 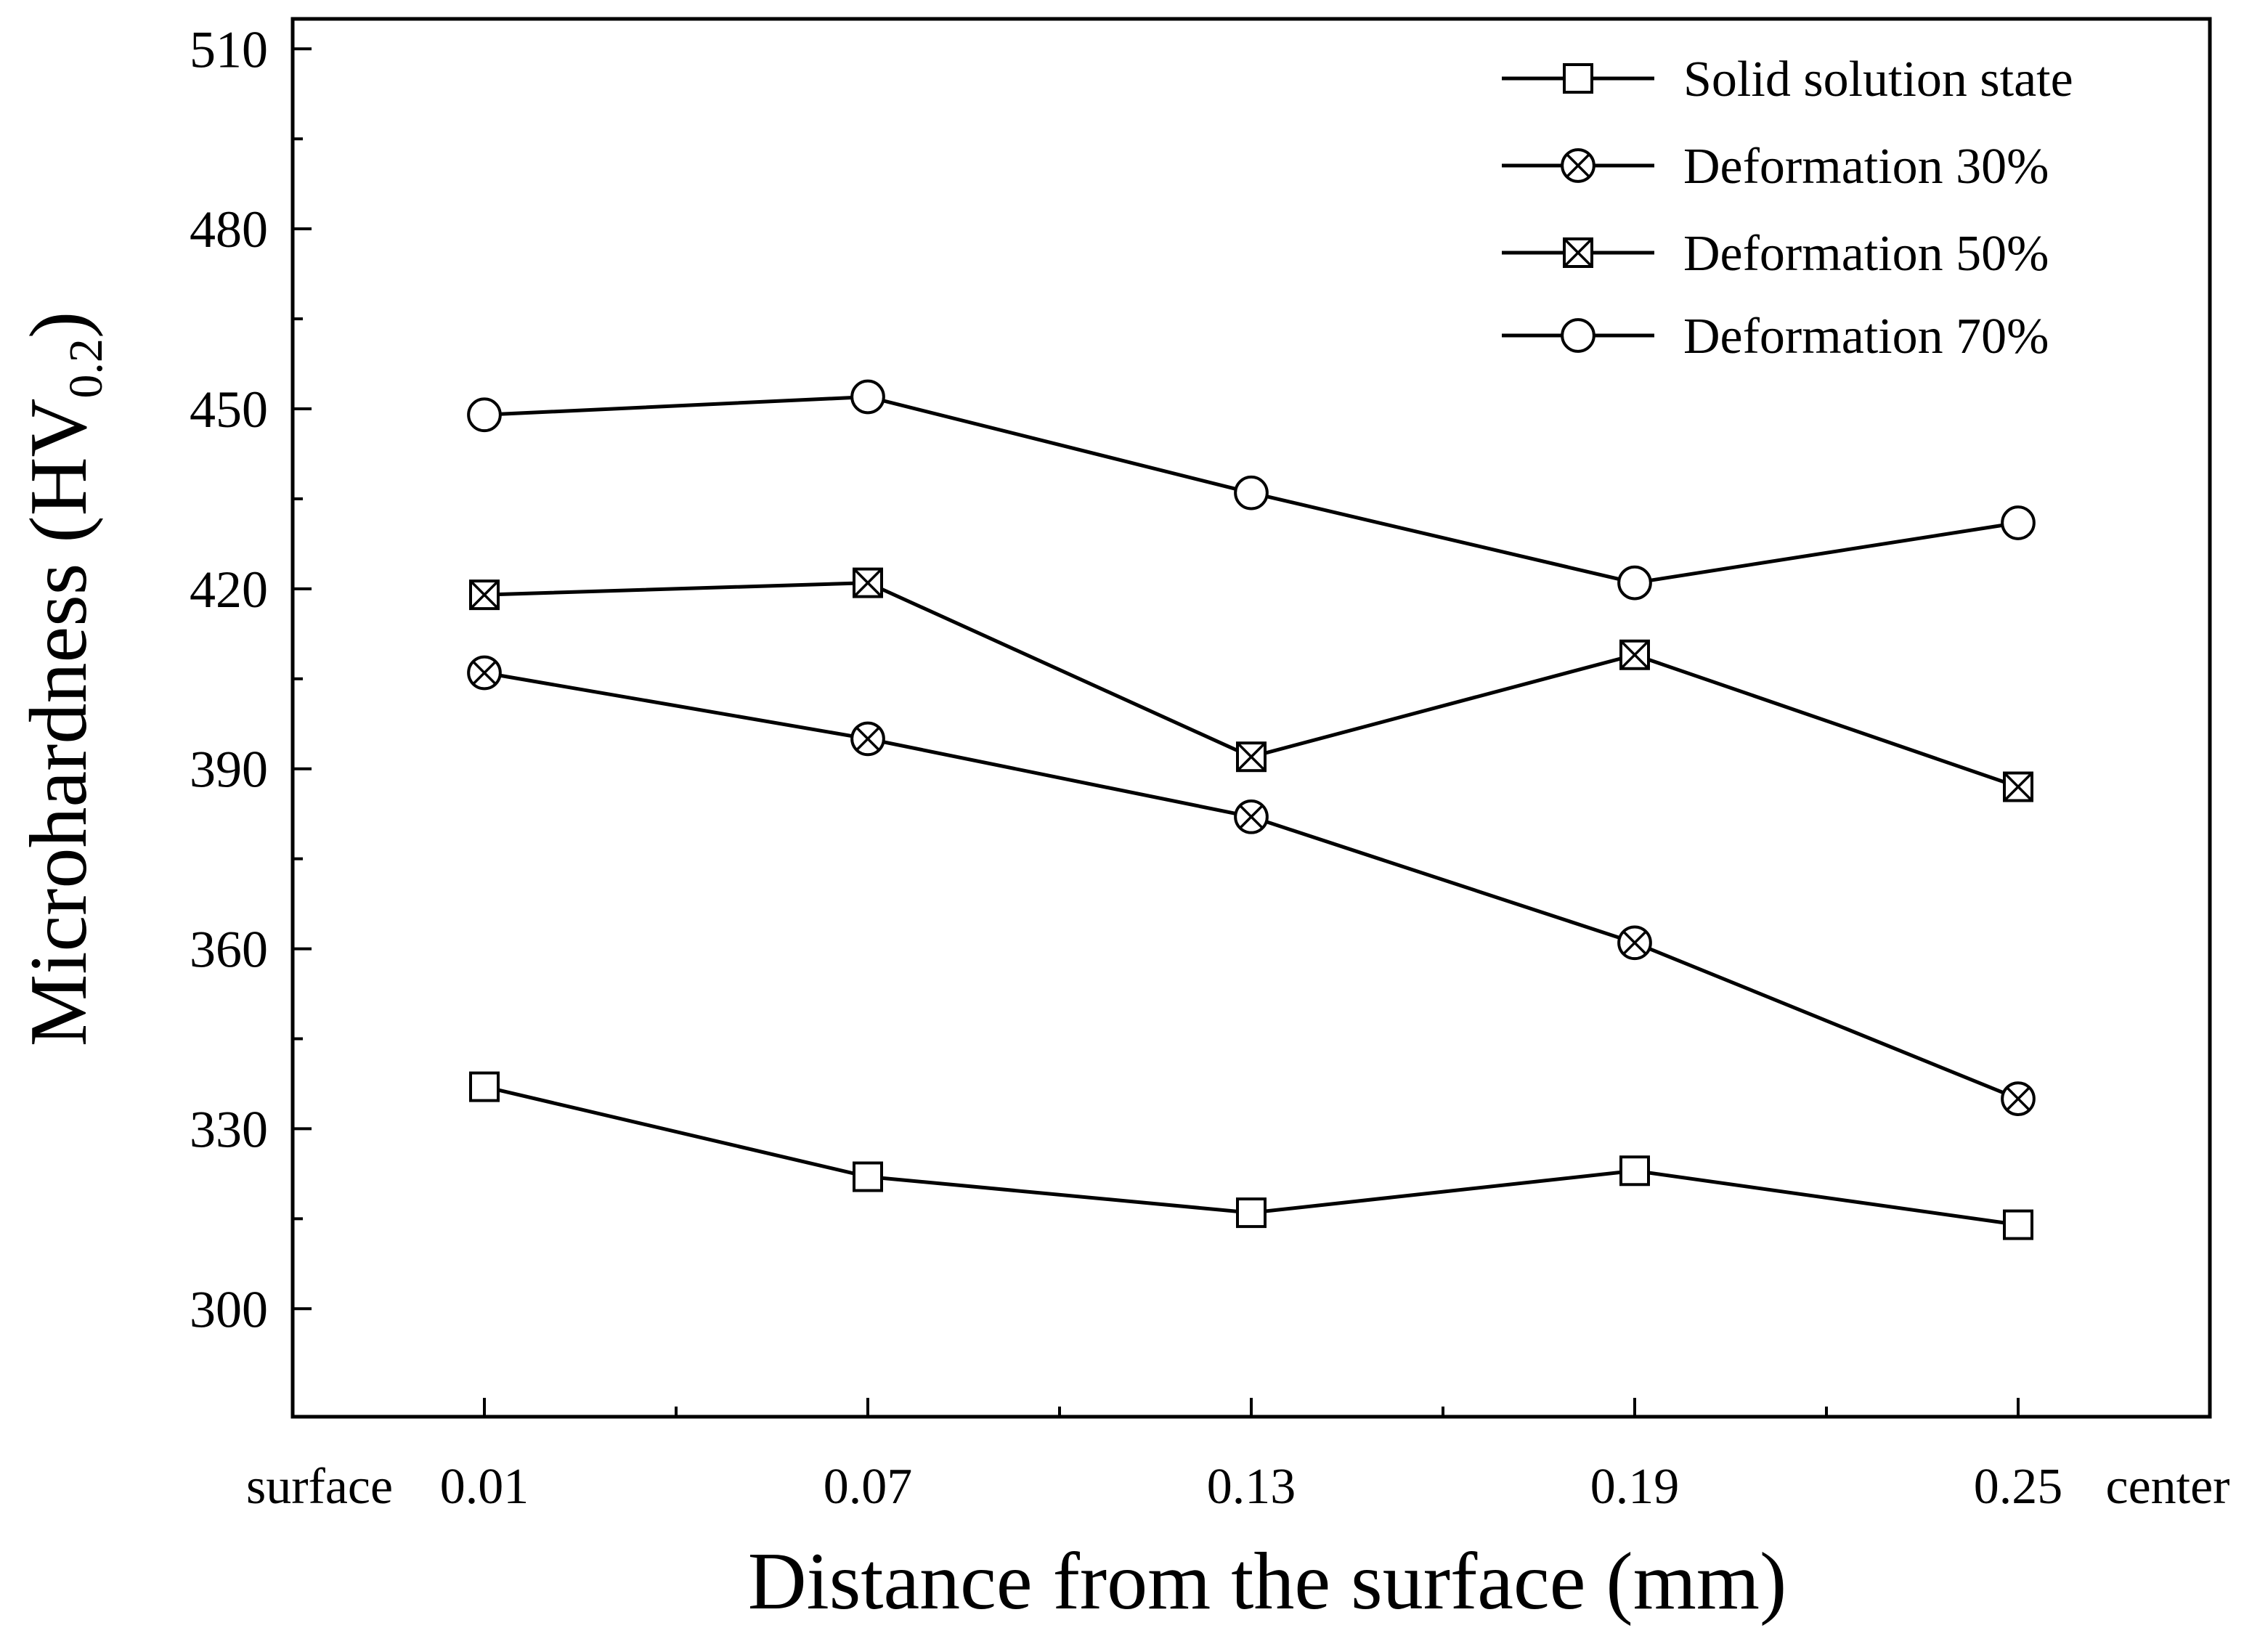 I want to click on y-tick-label: 360, so click(x=229, y=950).